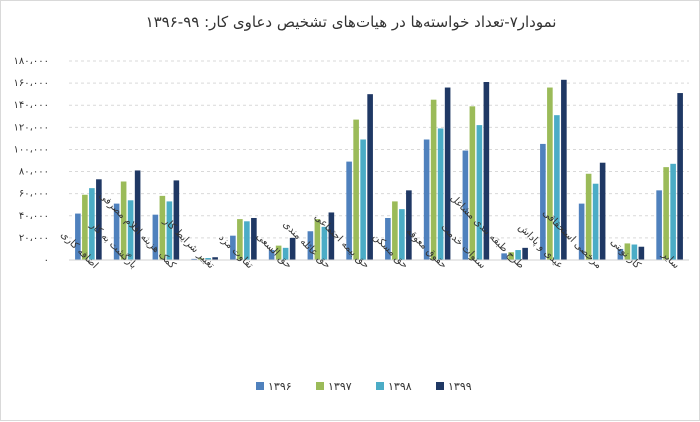  I want to click on y-tick-label: ۸۰،۰۰۰, so click(34, 172).